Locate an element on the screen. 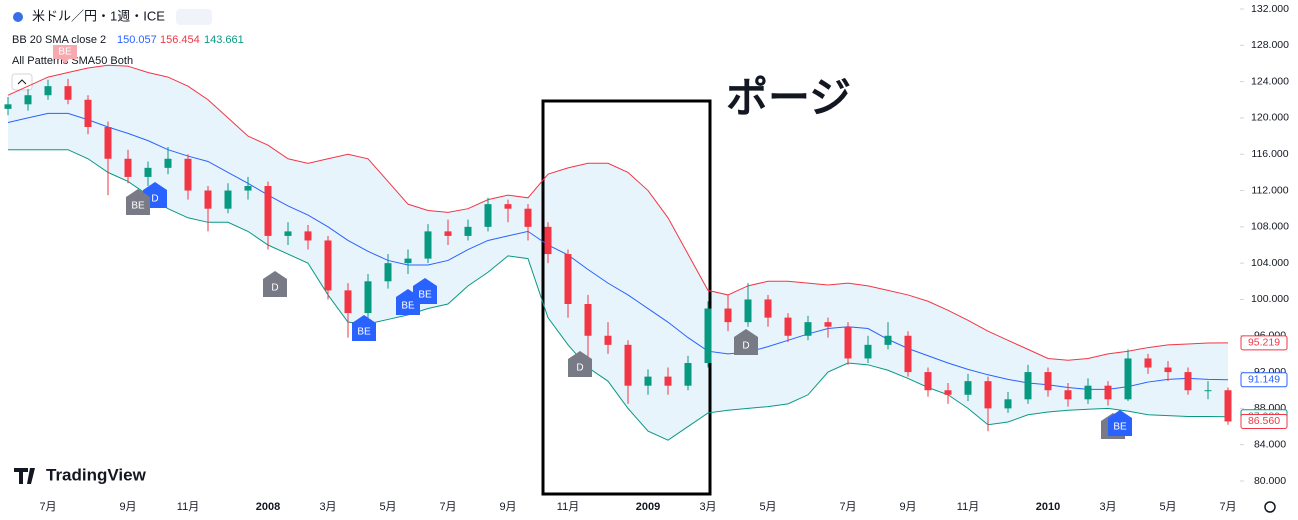 This screenshot has height=520, width=1298. y-tick-label: 100.000 is located at coordinates (1270, 299).